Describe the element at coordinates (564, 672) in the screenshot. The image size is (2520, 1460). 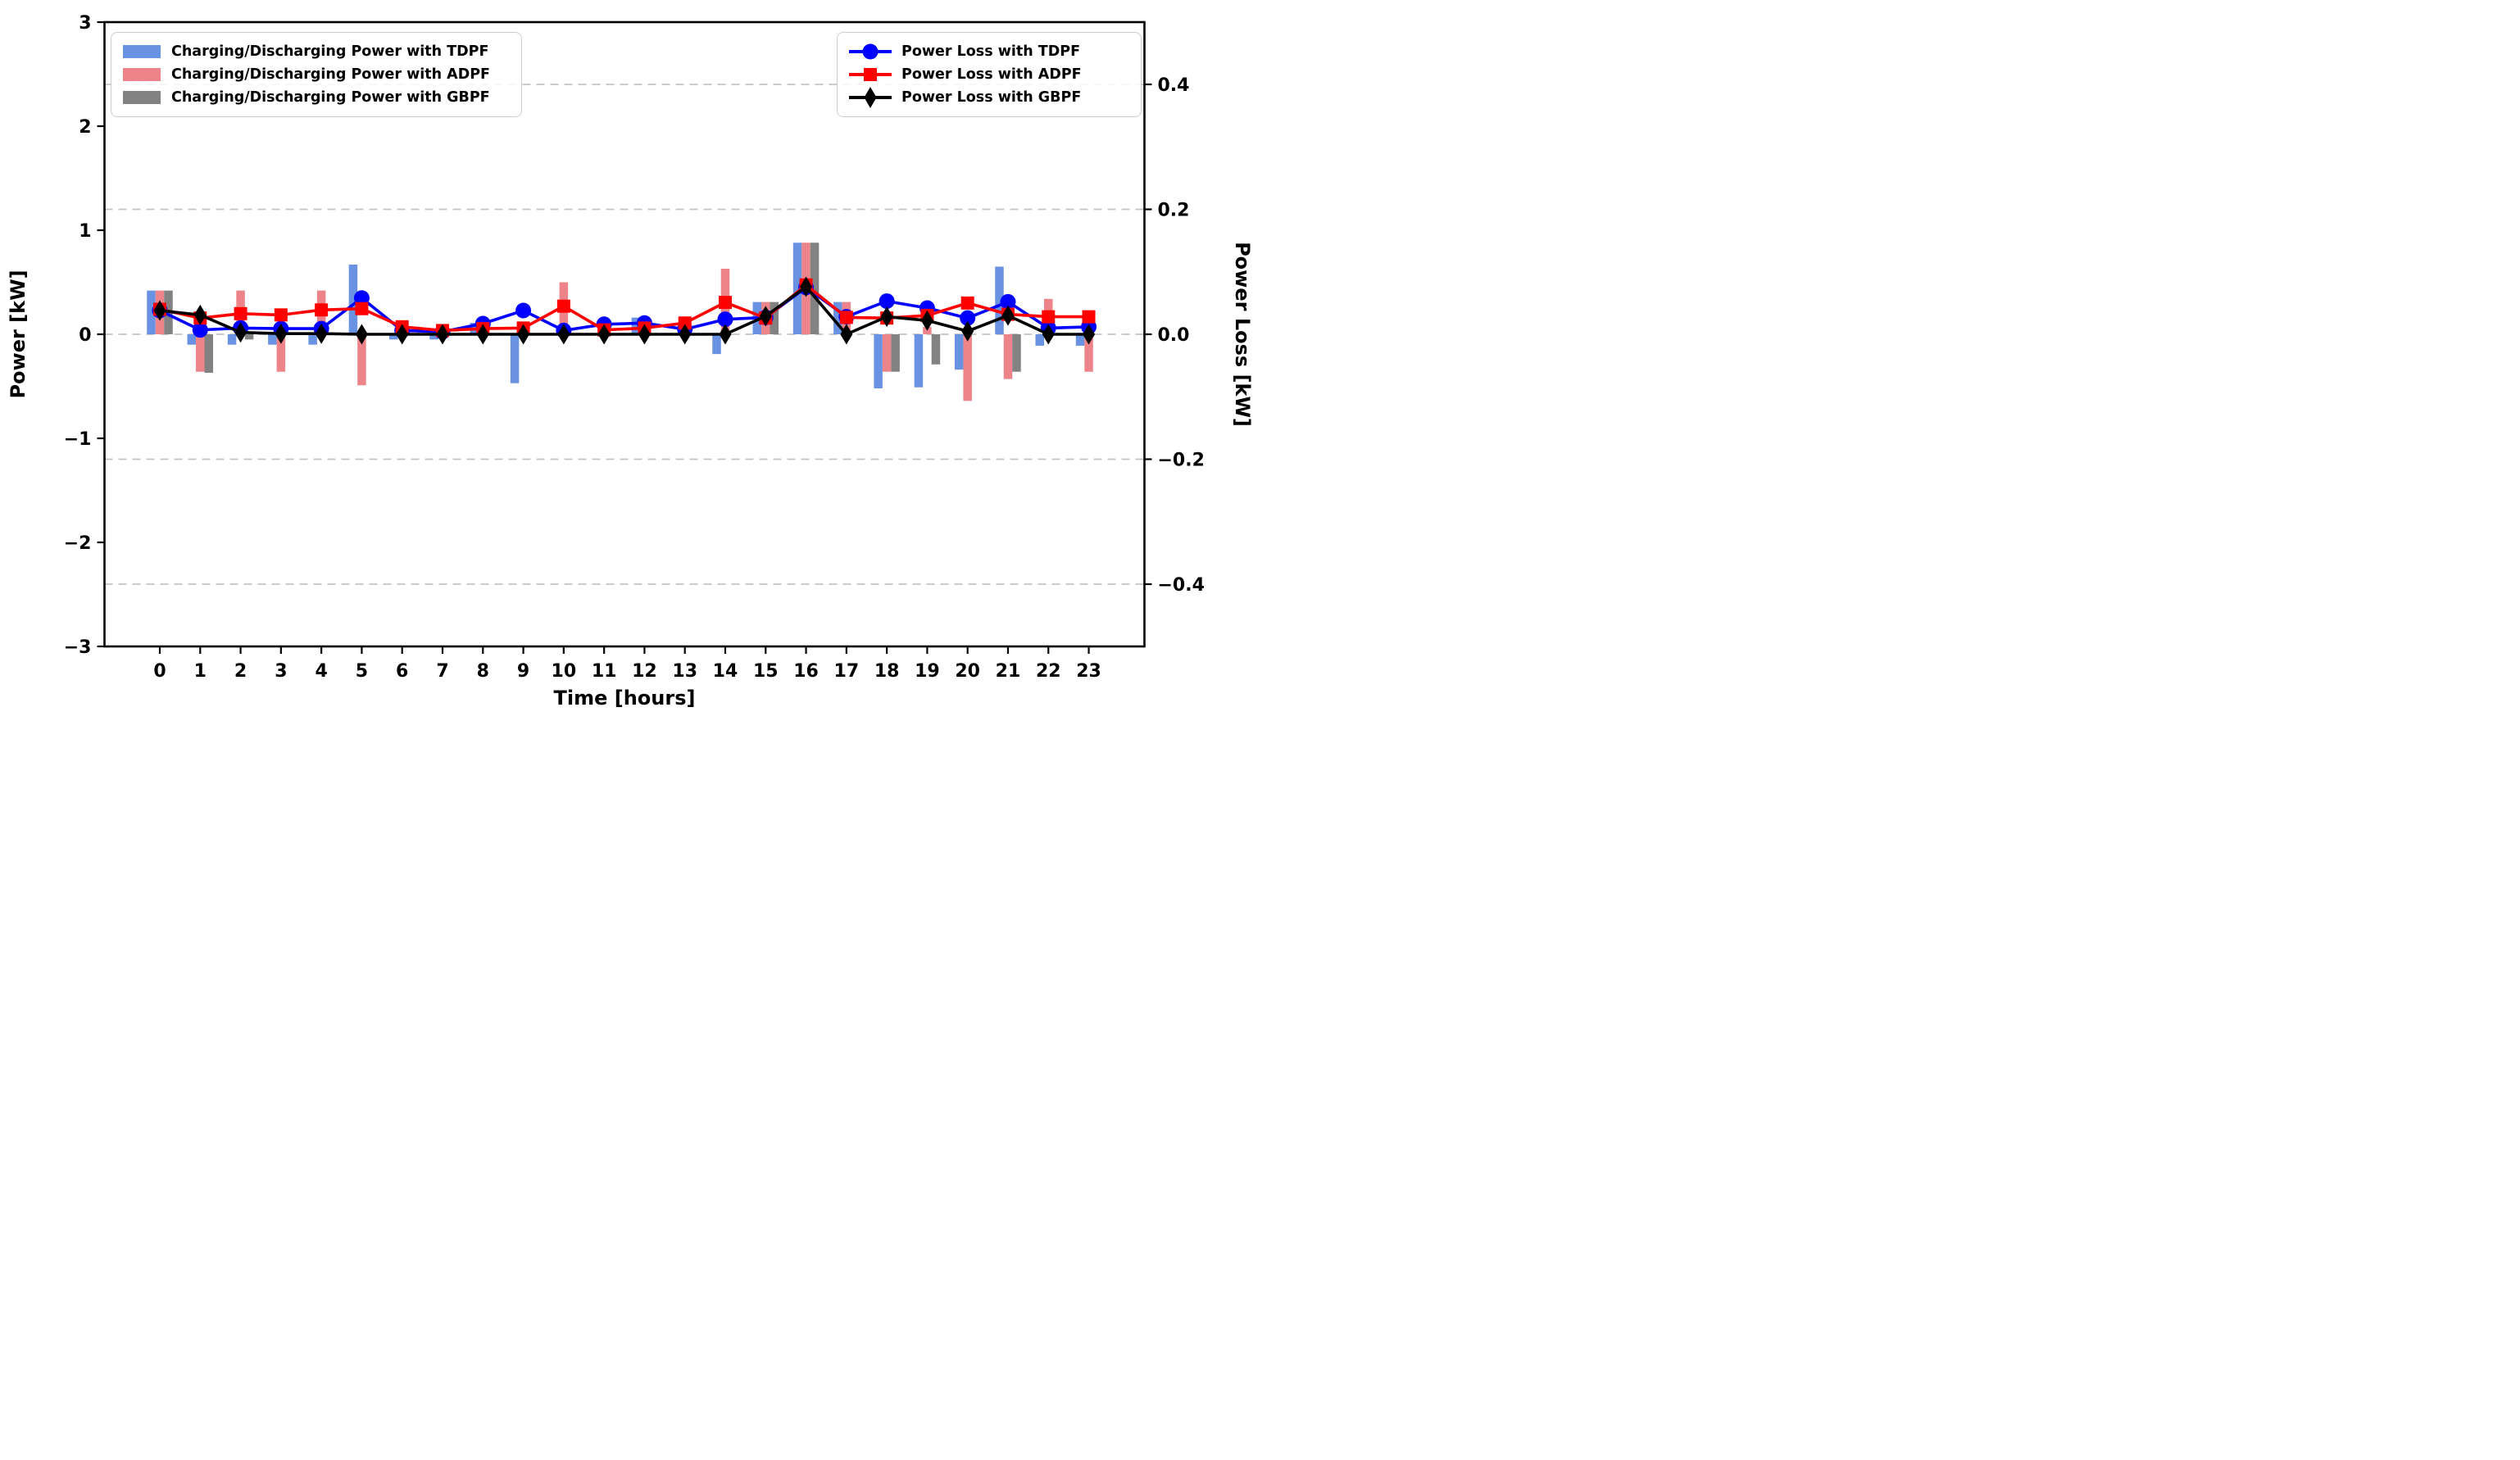
I see `x-tick-label: 10` at that location.